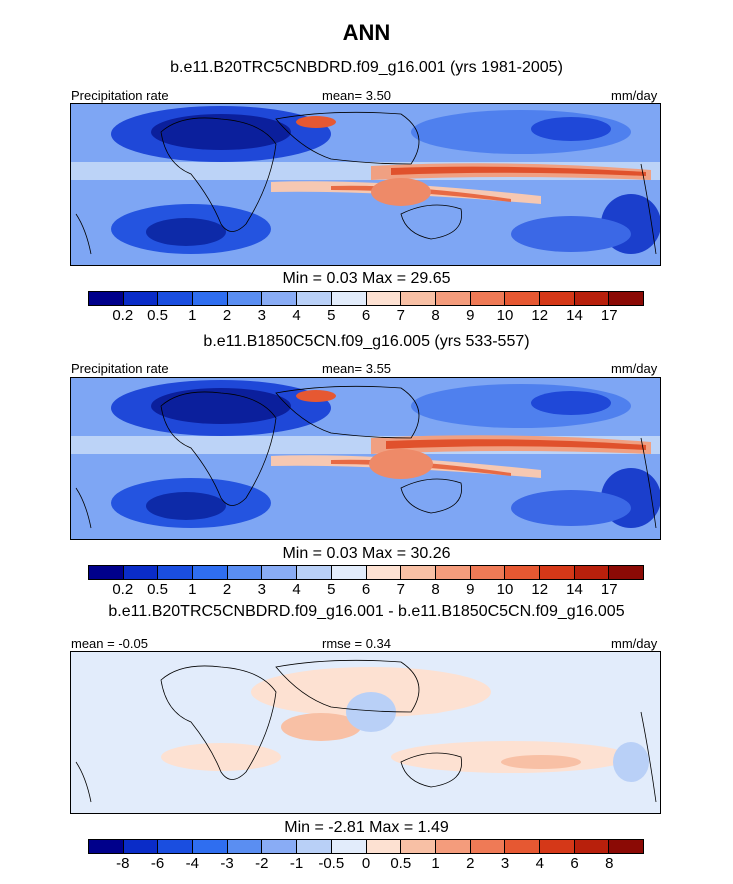  I want to click on panel-3-mean-label: mean = -0.05, so click(109, 643).